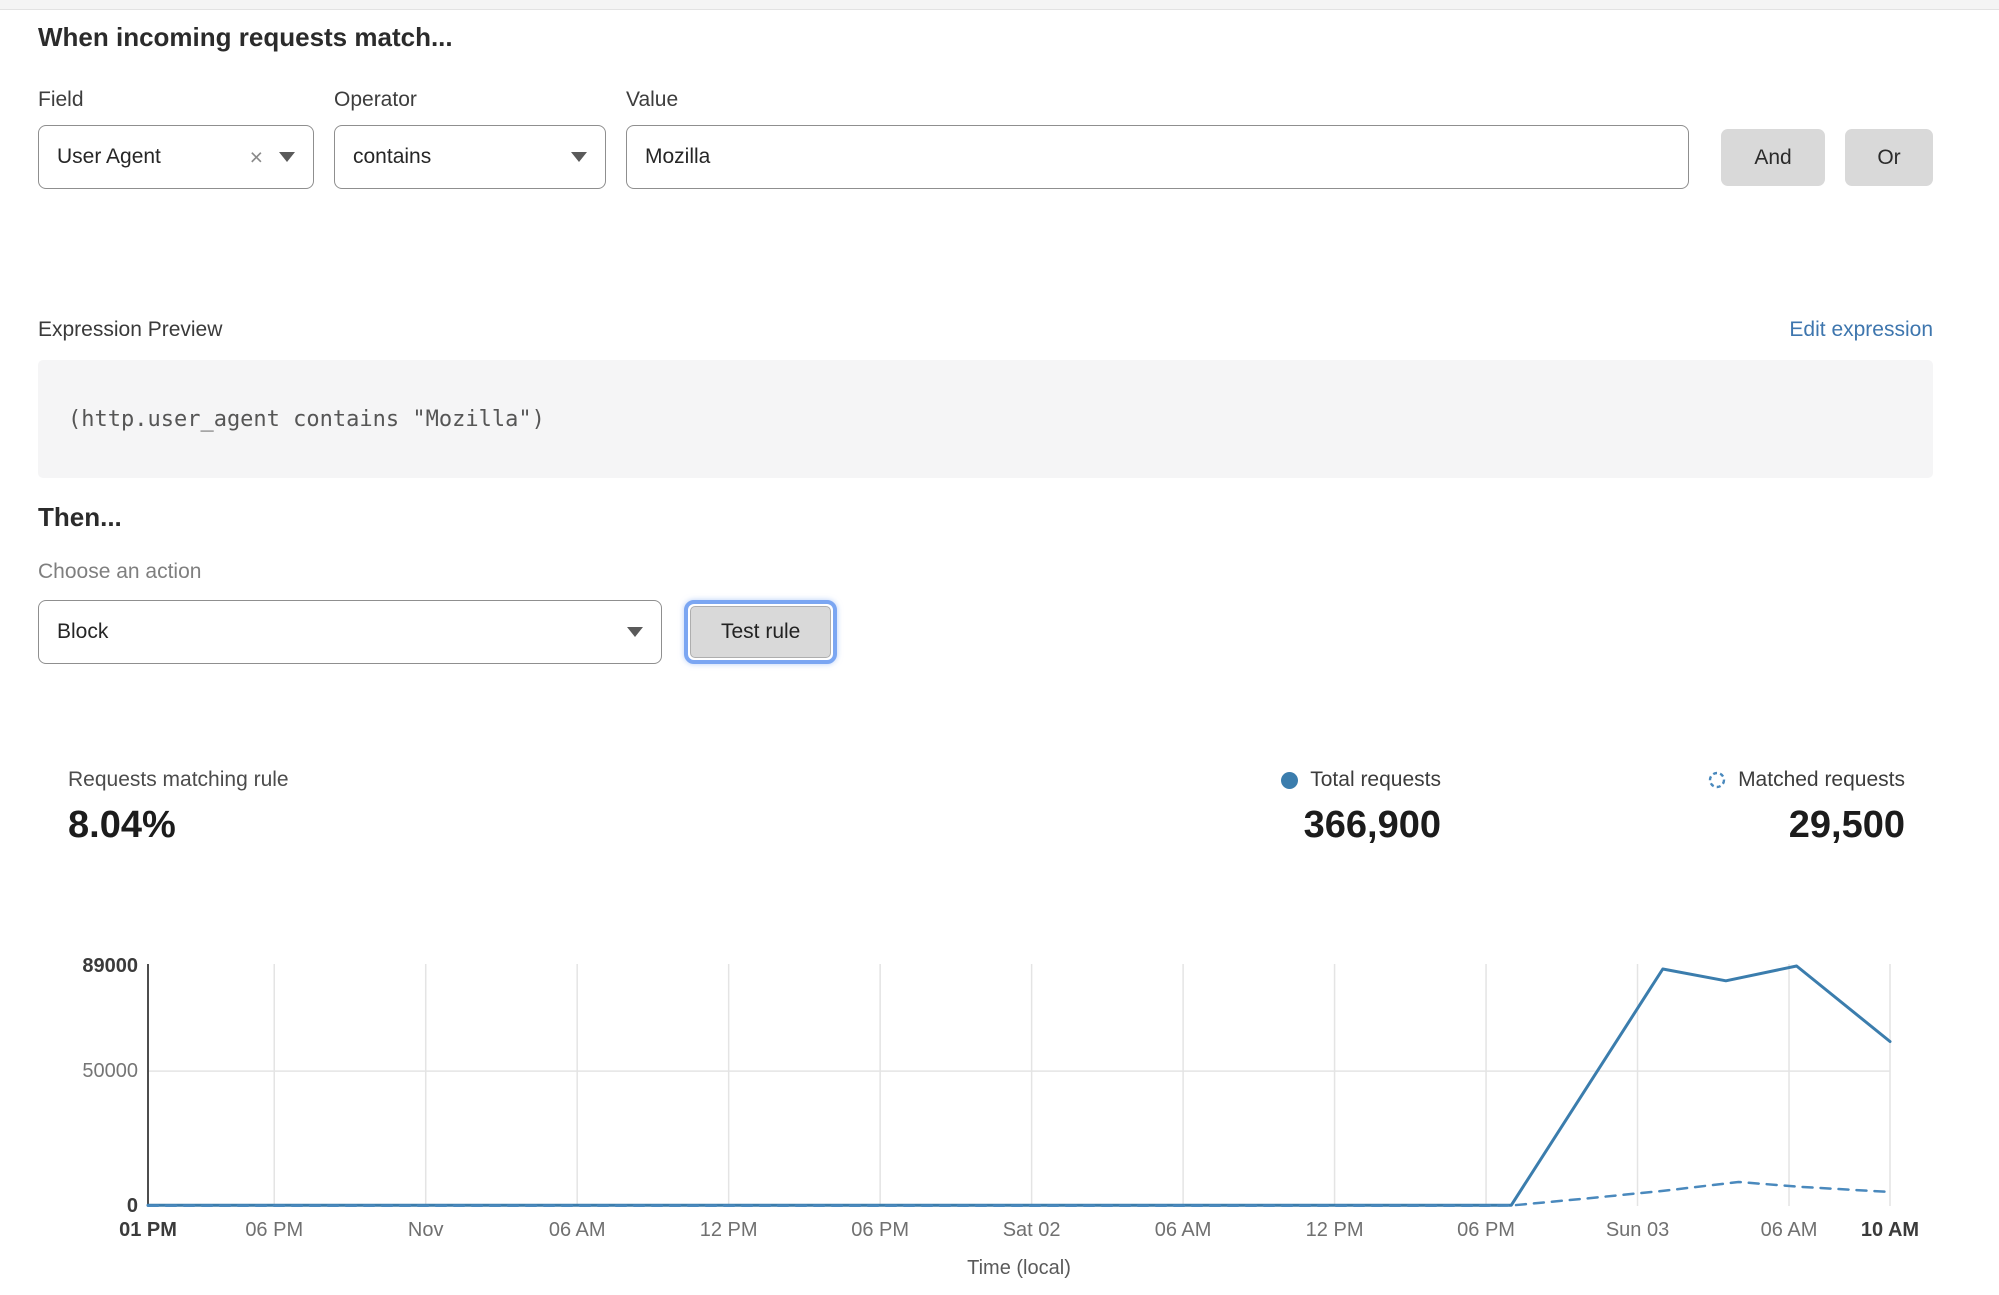  Describe the element at coordinates (1019, 1193) in the screenshot. I see `chart-line-matched-requests` at that location.